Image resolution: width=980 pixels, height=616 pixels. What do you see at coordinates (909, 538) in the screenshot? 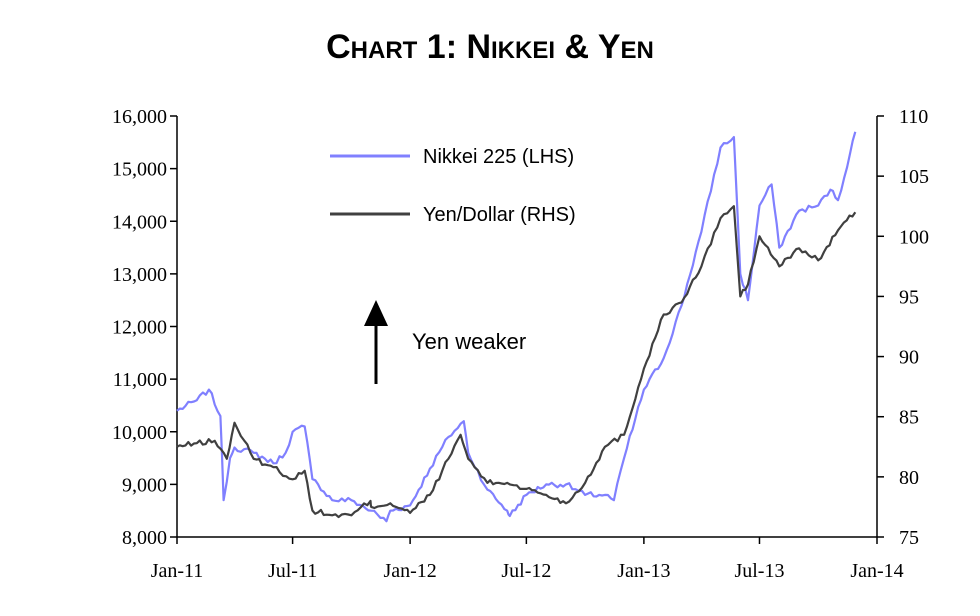
I see `y-right-tick-label: 75` at bounding box center [909, 538].